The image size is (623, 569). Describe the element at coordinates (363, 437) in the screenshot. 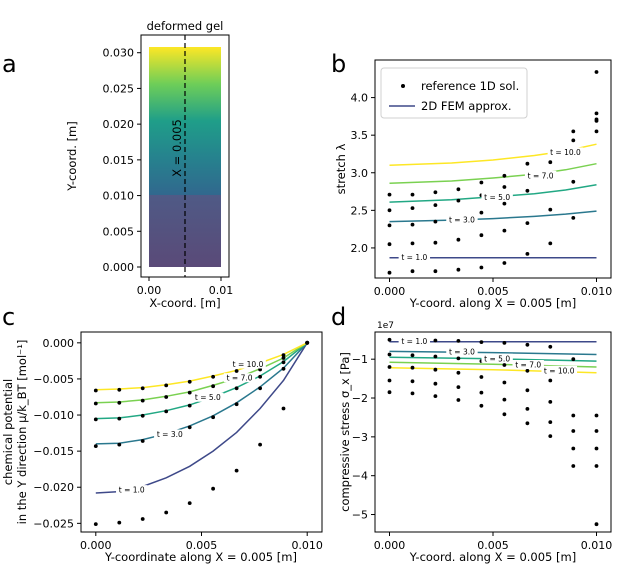

I see `panel-d-y-ticks: −1 −2 −3 −4 −5` at that location.